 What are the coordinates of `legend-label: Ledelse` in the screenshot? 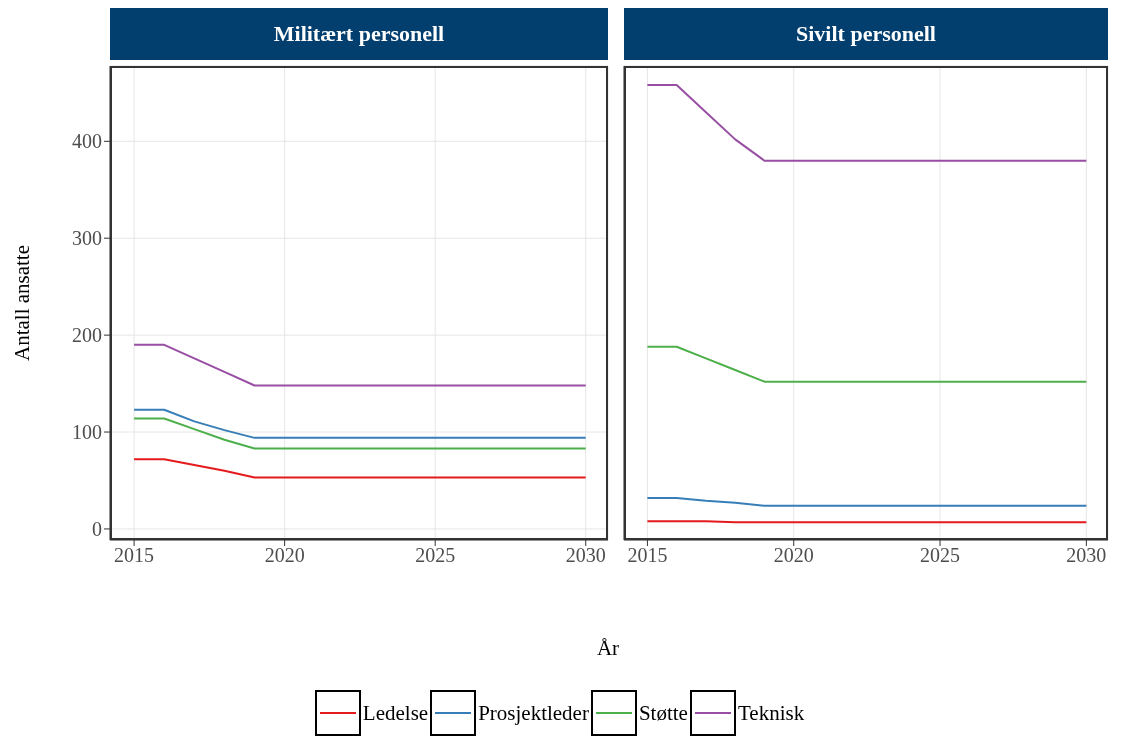 It's located at (395, 713).